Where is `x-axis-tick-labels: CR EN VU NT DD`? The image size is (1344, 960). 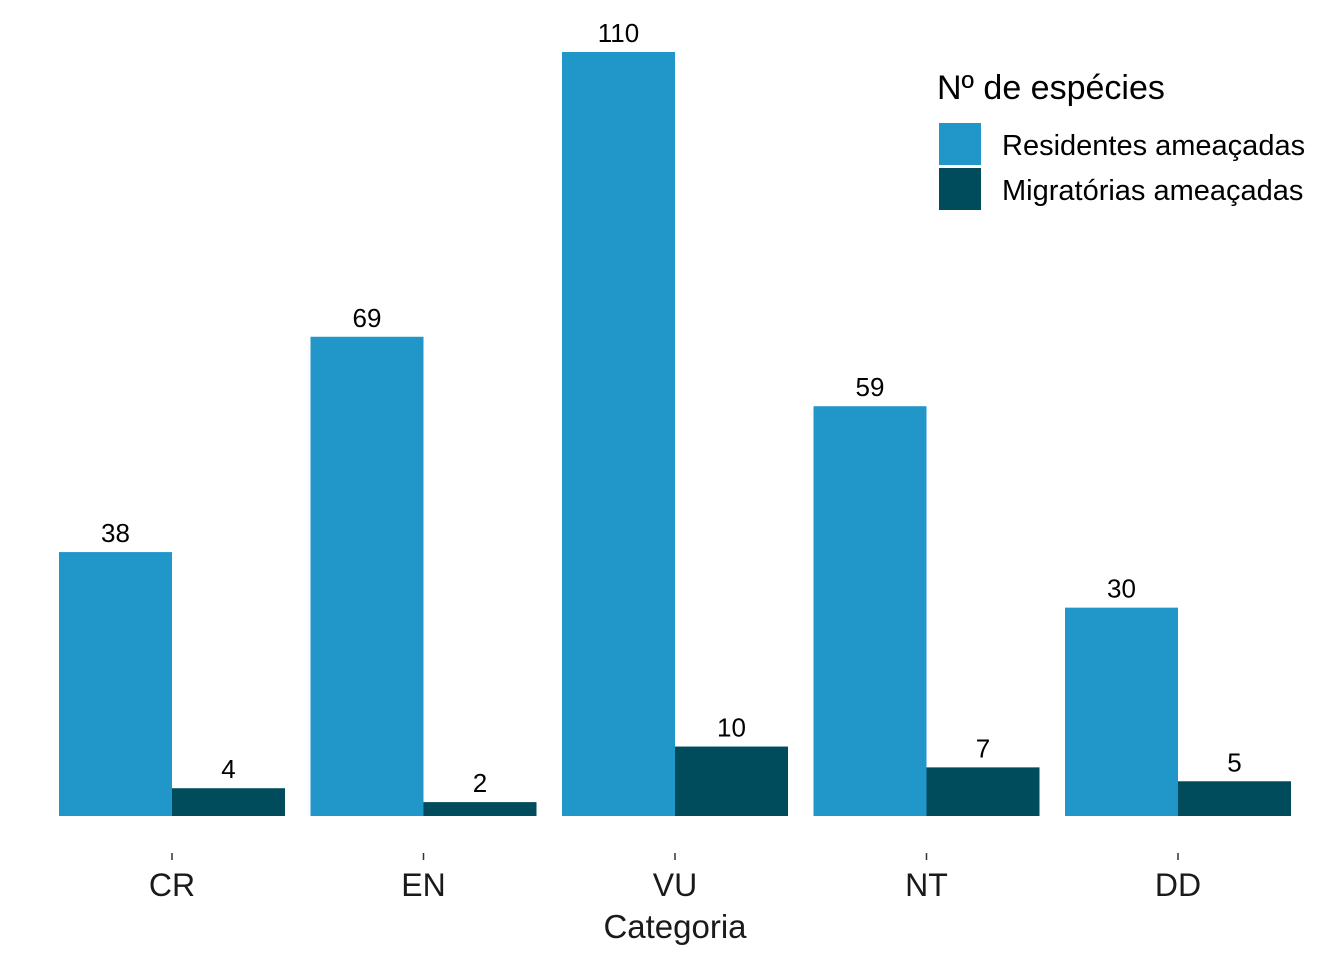 x-axis-tick-labels: CR EN VU NT DD is located at coordinates (675, 885).